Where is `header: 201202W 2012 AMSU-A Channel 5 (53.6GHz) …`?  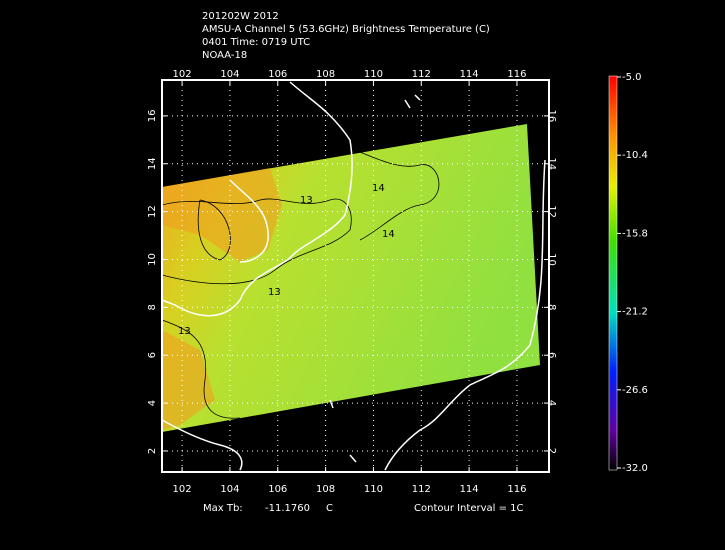 header: 201202W 2012 AMSU-A Channel 5 (53.6GHz) … is located at coordinates (346, 36).